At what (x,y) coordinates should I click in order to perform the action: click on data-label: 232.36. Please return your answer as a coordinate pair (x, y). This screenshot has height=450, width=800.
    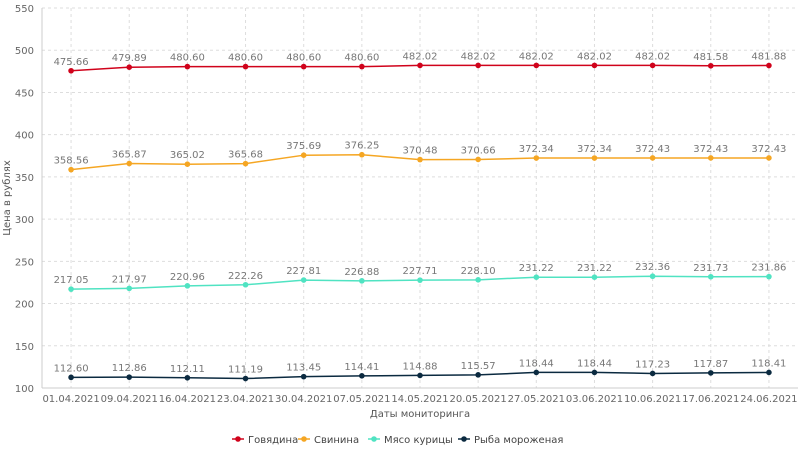
    Looking at the image, I should click on (652, 267).